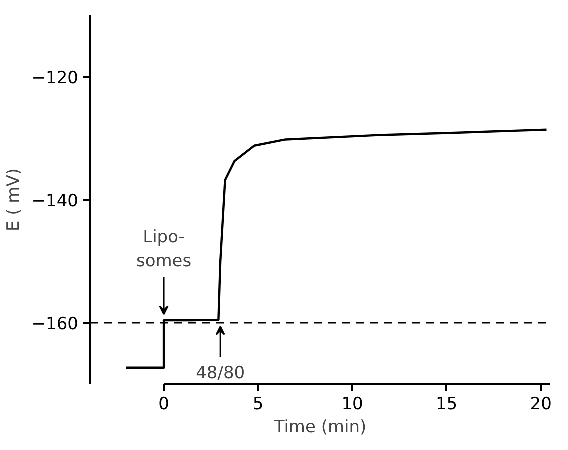 The width and height of the screenshot is (568, 450). I want to click on x-tick-label: 10, so click(353, 404).